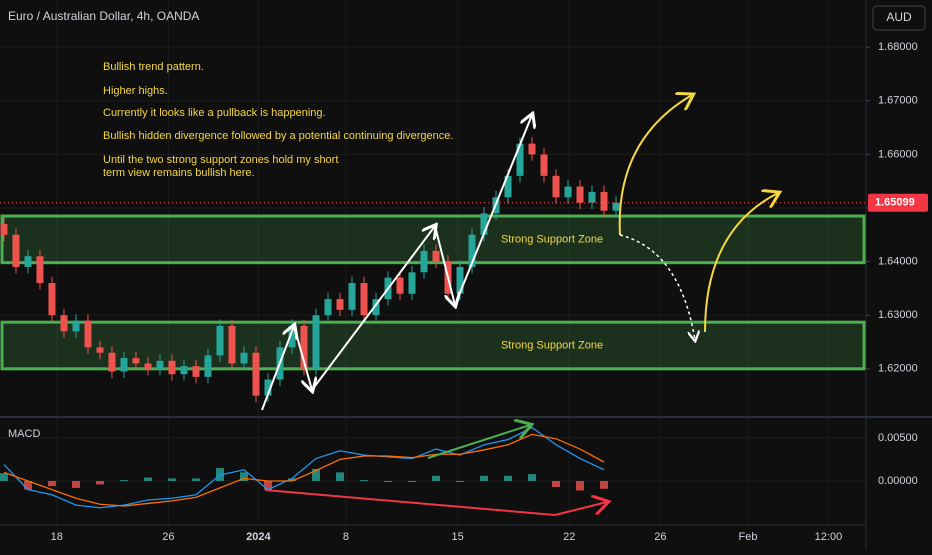 Image resolution: width=932 pixels, height=555 pixels. Describe the element at coordinates (346, 537) in the screenshot. I see `x-tick-label: 8` at that location.